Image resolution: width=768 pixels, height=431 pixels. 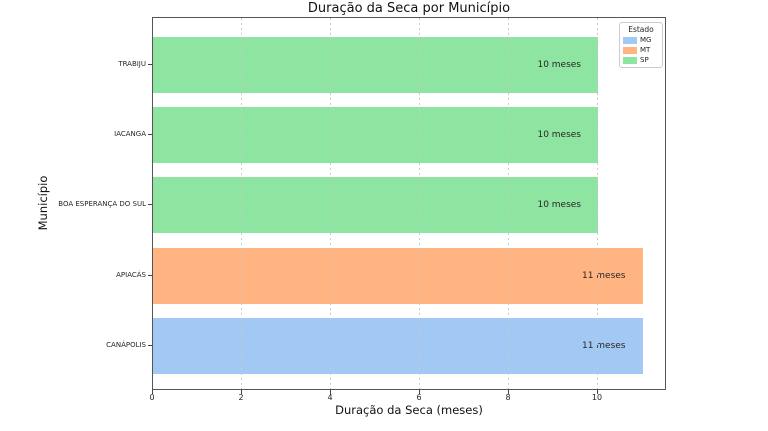 What do you see at coordinates (646, 40) in the screenshot?
I see `legend-label: MG` at bounding box center [646, 40].